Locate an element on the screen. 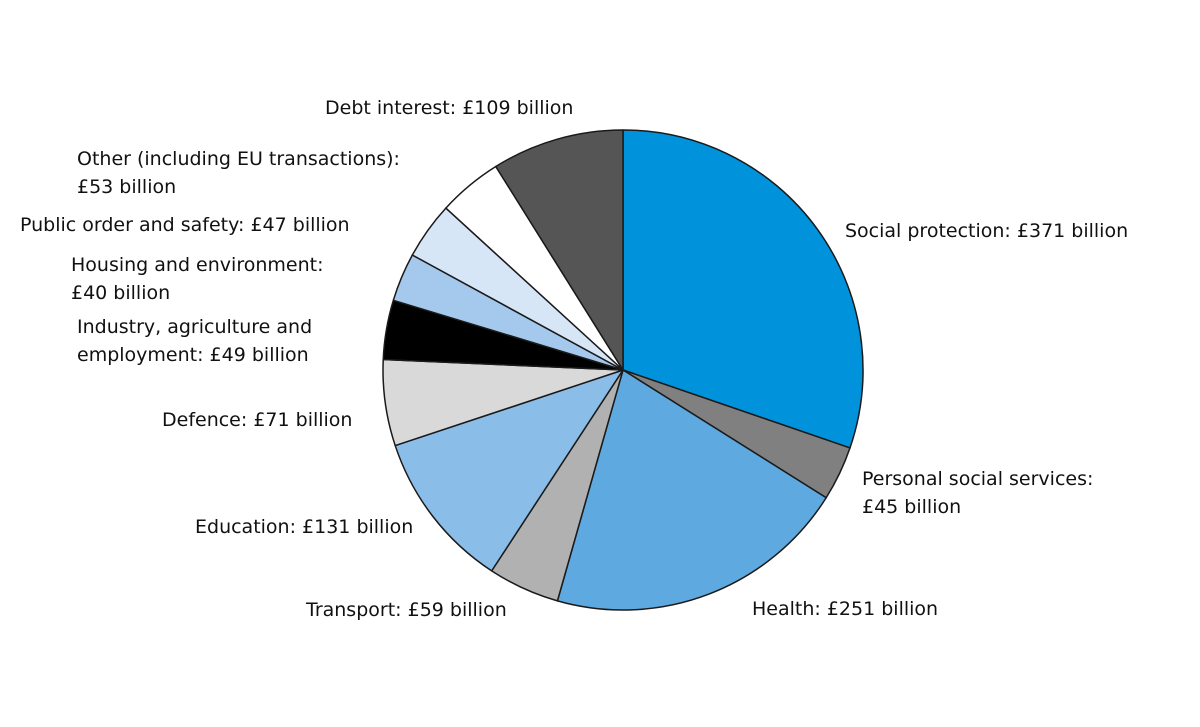  value-label: £131 billion is located at coordinates (358, 527).